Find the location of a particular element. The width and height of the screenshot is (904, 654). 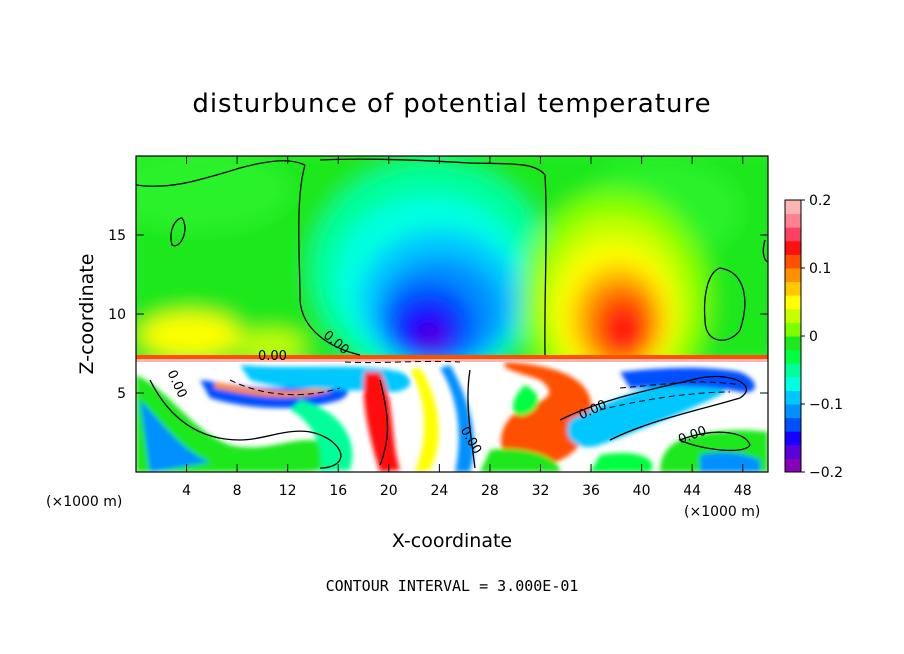

y-tick-label: 10 is located at coordinates (117, 315).